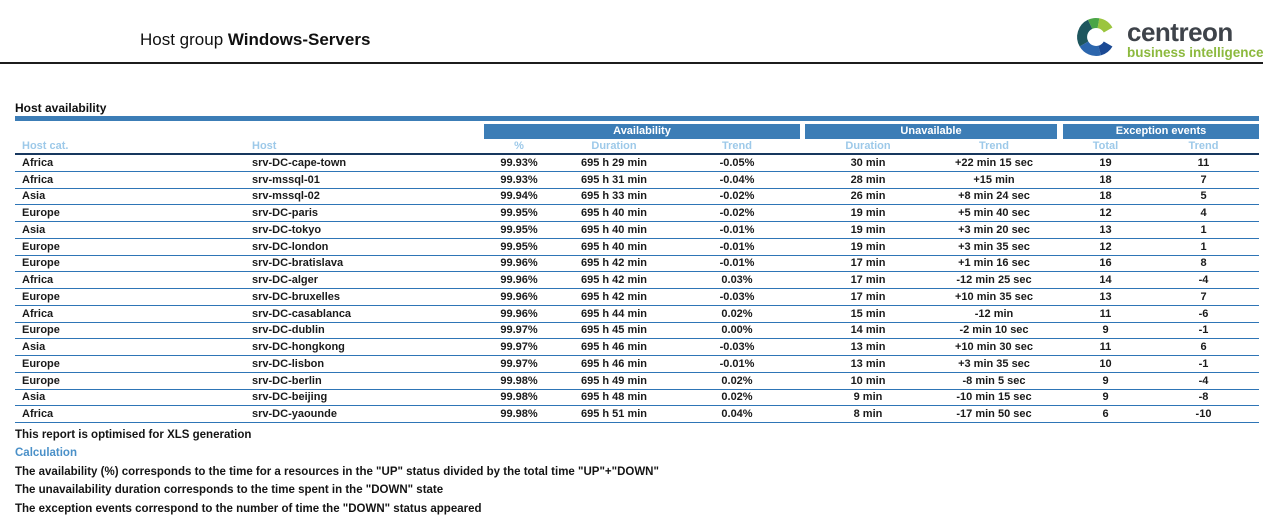 This screenshot has height=532, width=1276. I want to click on column-header-availability-trend: Trend, so click(737, 146).